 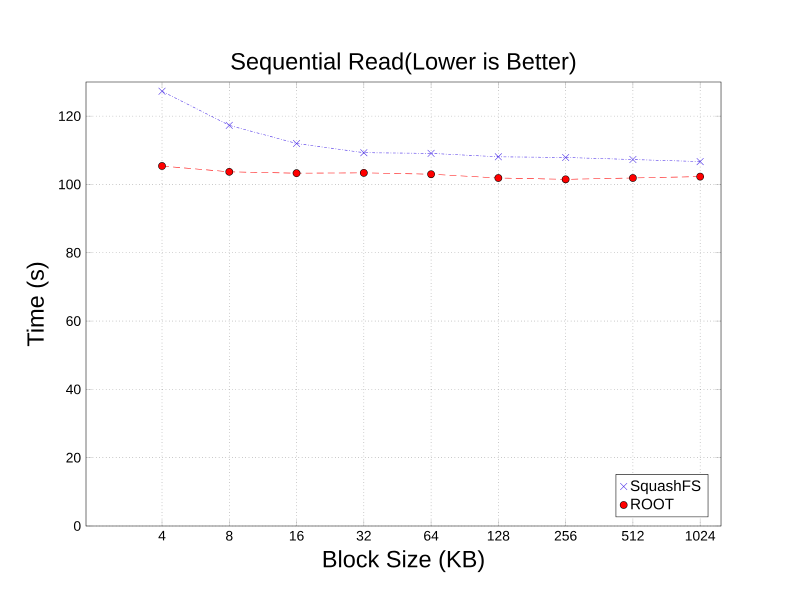 What do you see at coordinates (565, 535) in the screenshot?
I see `x-tick-label: 256` at bounding box center [565, 535].